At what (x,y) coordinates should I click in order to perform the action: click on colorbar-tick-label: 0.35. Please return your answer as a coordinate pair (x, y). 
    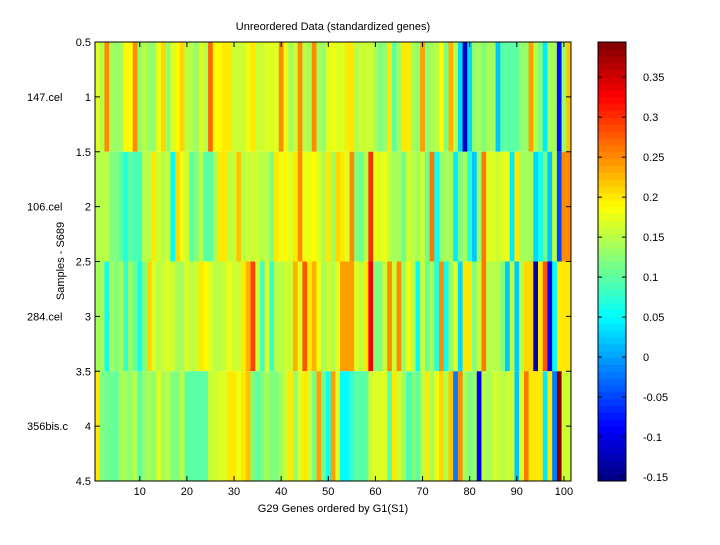
    Looking at the image, I should click on (653, 78).